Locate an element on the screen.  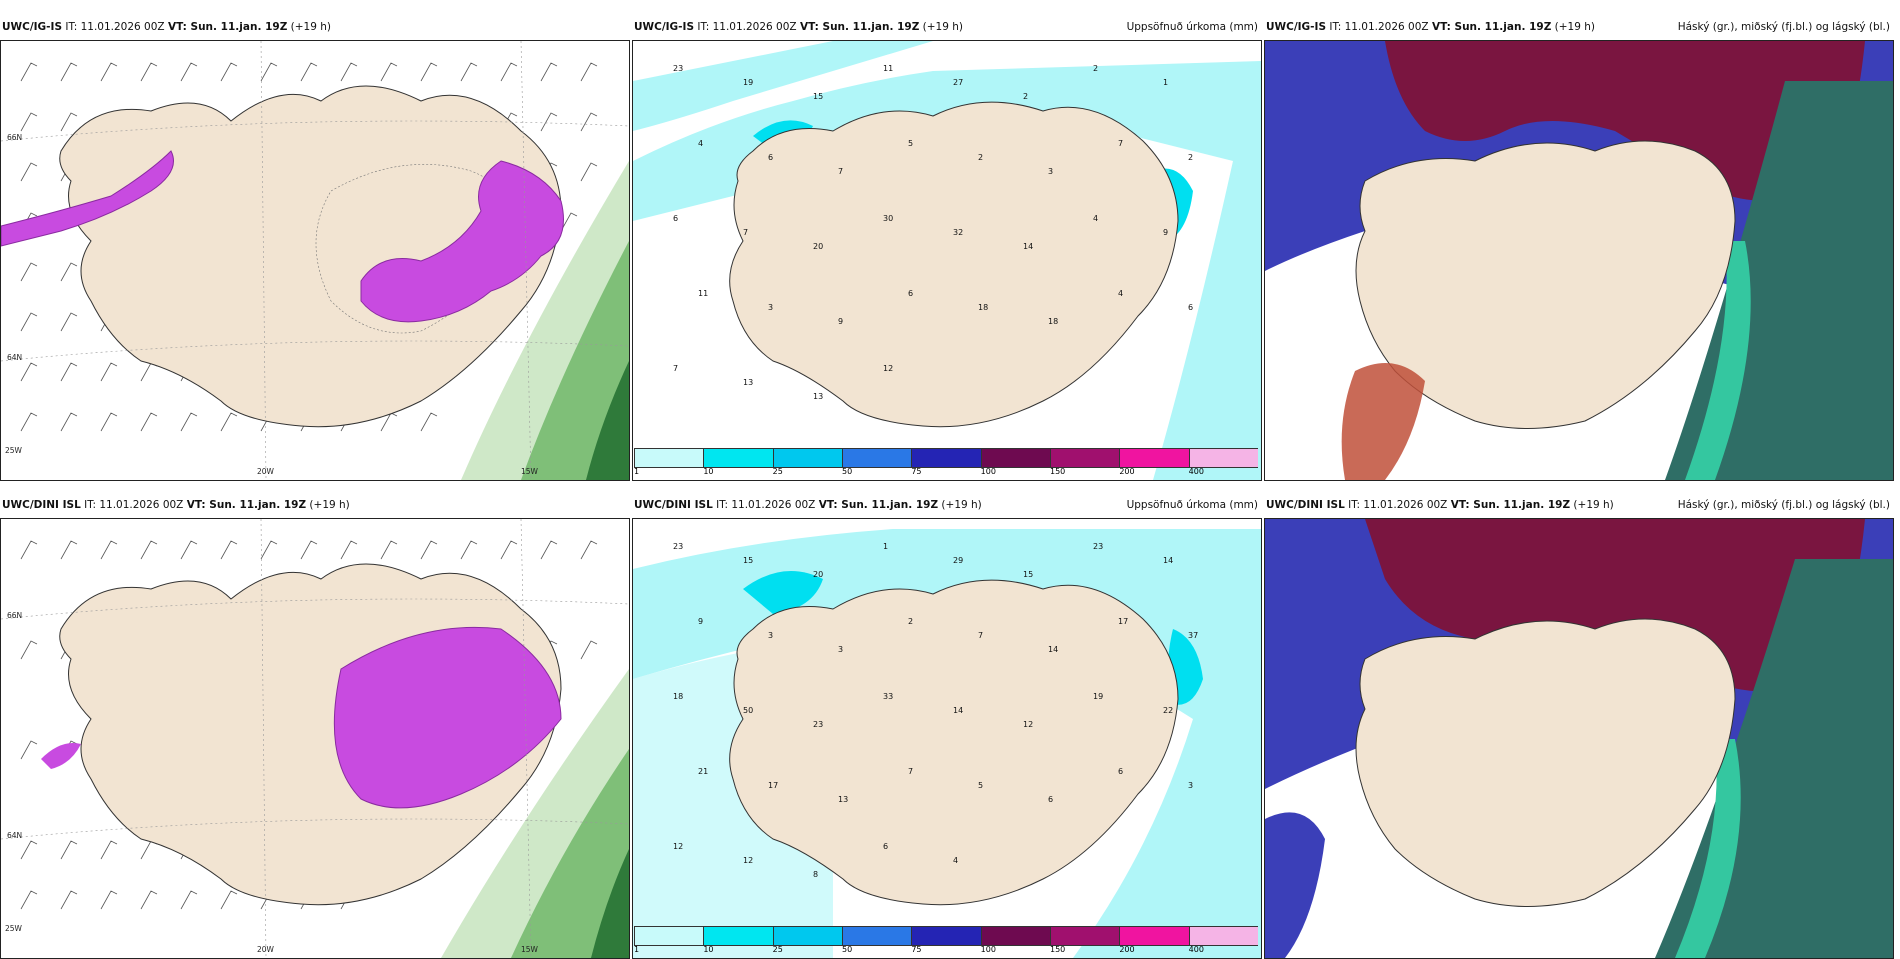
precip-value: 37 is located at coordinates (1193, 635).